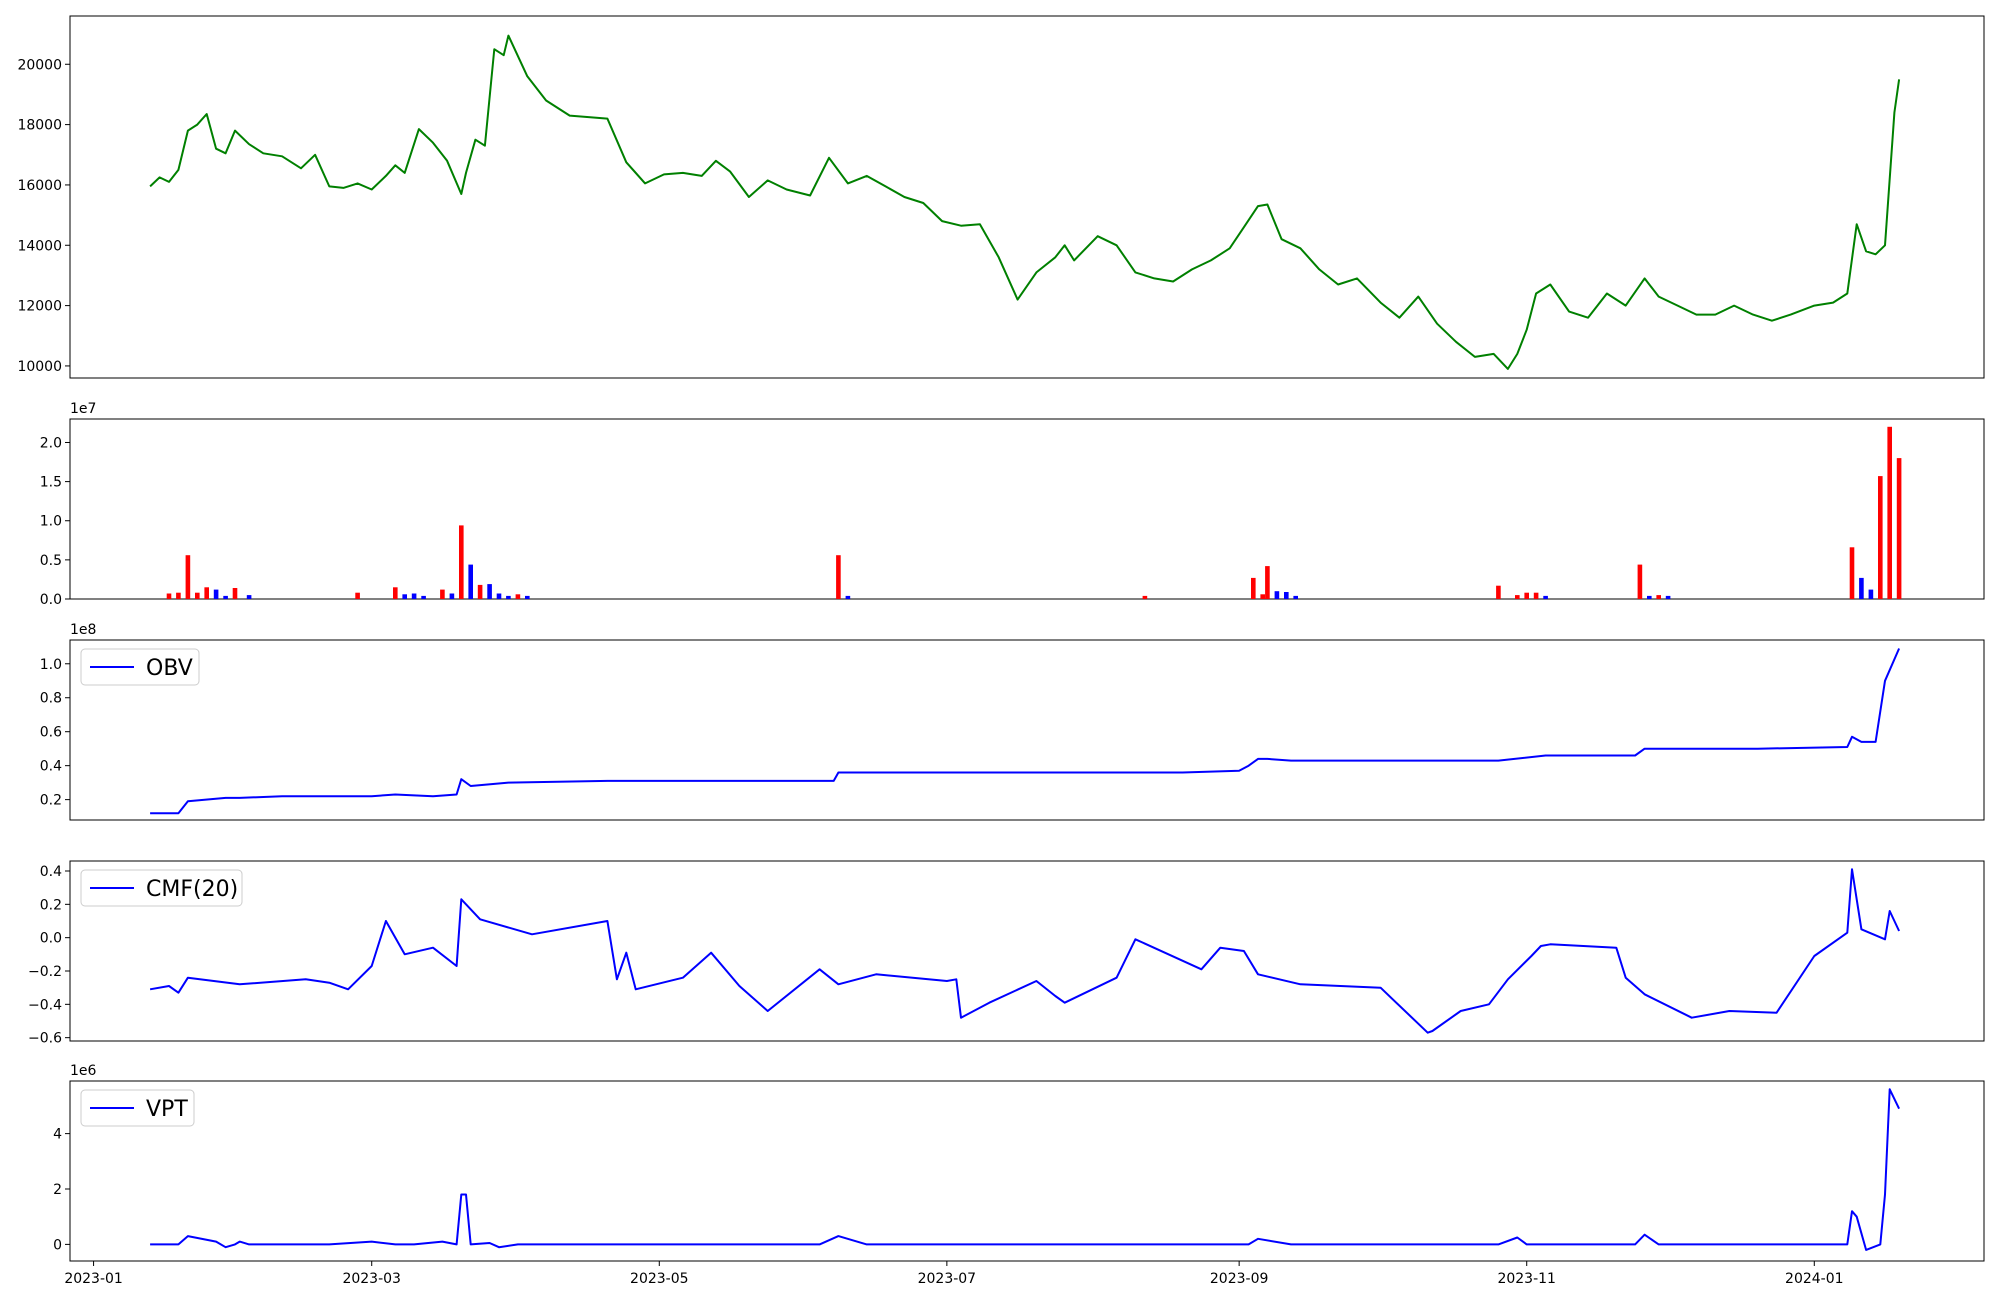 The width and height of the screenshot is (2000, 1300). I want to click on vpt-legend: VPT, so click(137, 1108).